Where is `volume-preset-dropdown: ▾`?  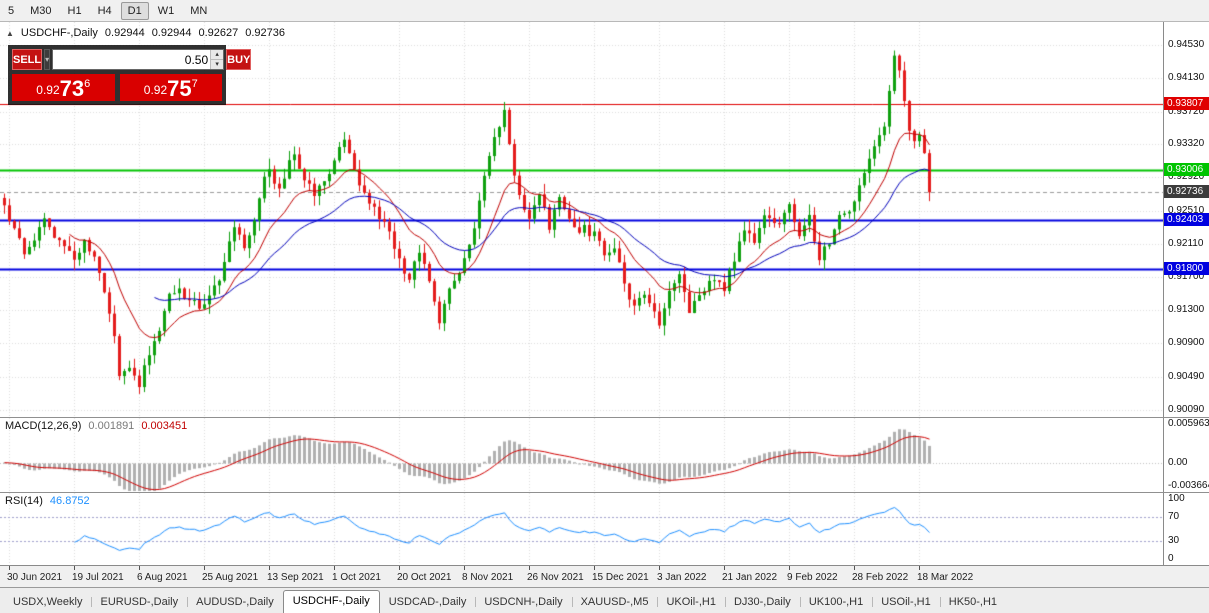
volume-preset-dropdown: ▾ is located at coordinates (47, 59).